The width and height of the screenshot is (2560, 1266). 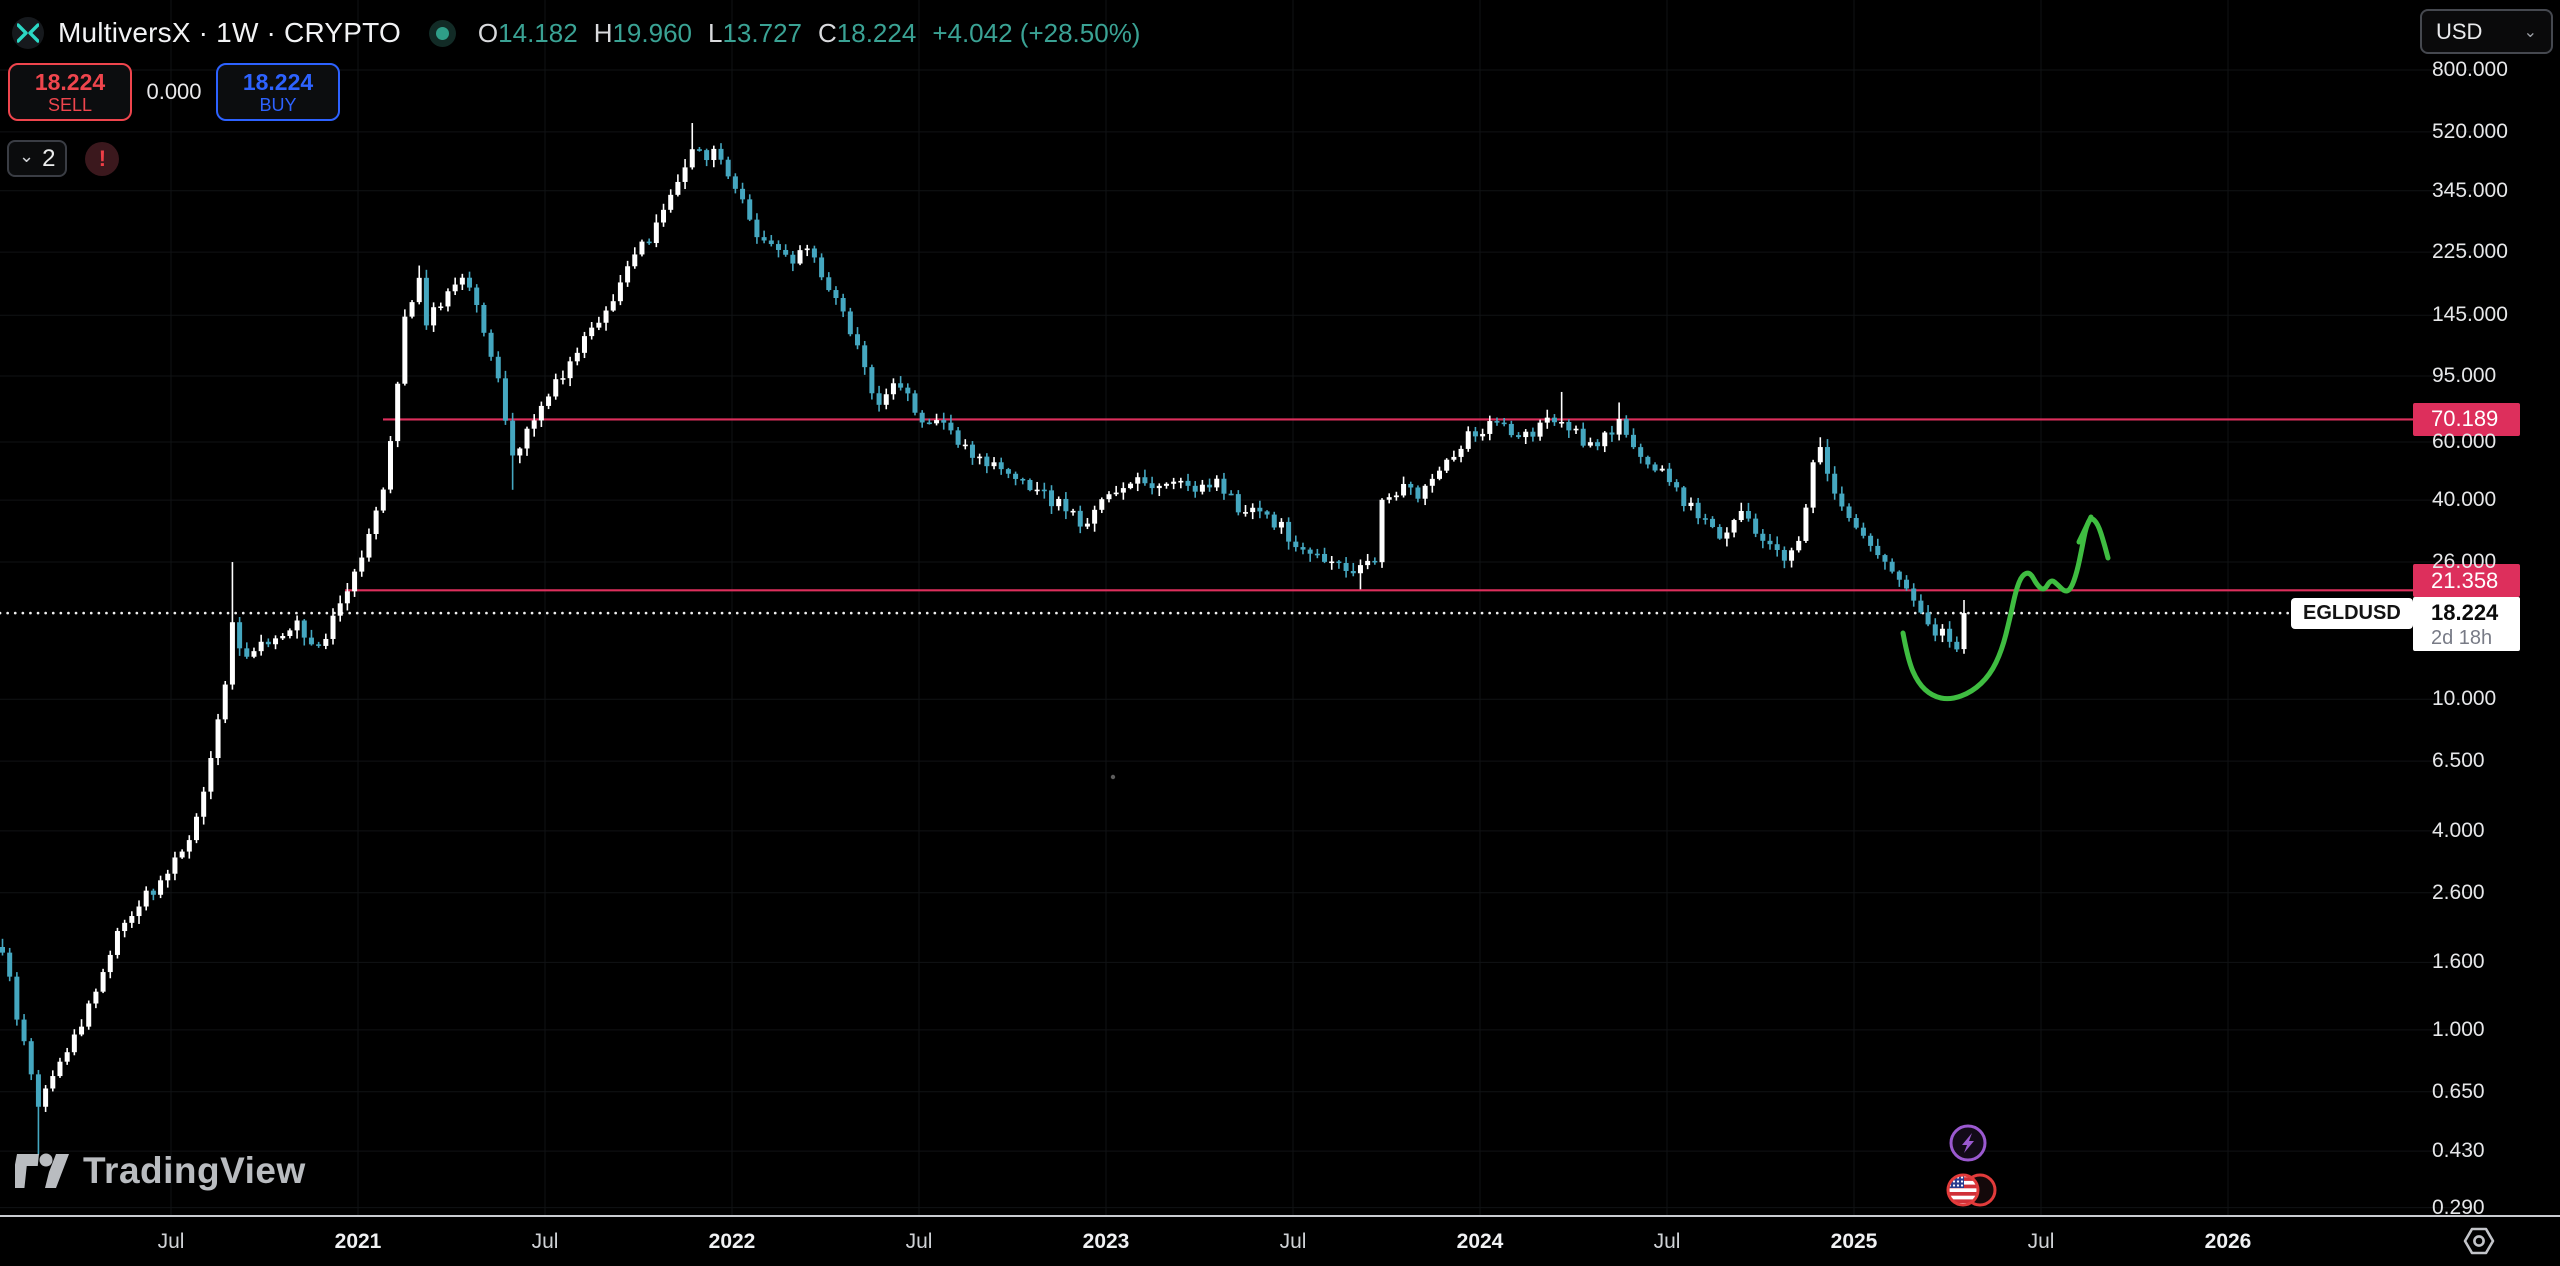 I want to click on time-axis-year-label: 2021, so click(x=358, y=1241).